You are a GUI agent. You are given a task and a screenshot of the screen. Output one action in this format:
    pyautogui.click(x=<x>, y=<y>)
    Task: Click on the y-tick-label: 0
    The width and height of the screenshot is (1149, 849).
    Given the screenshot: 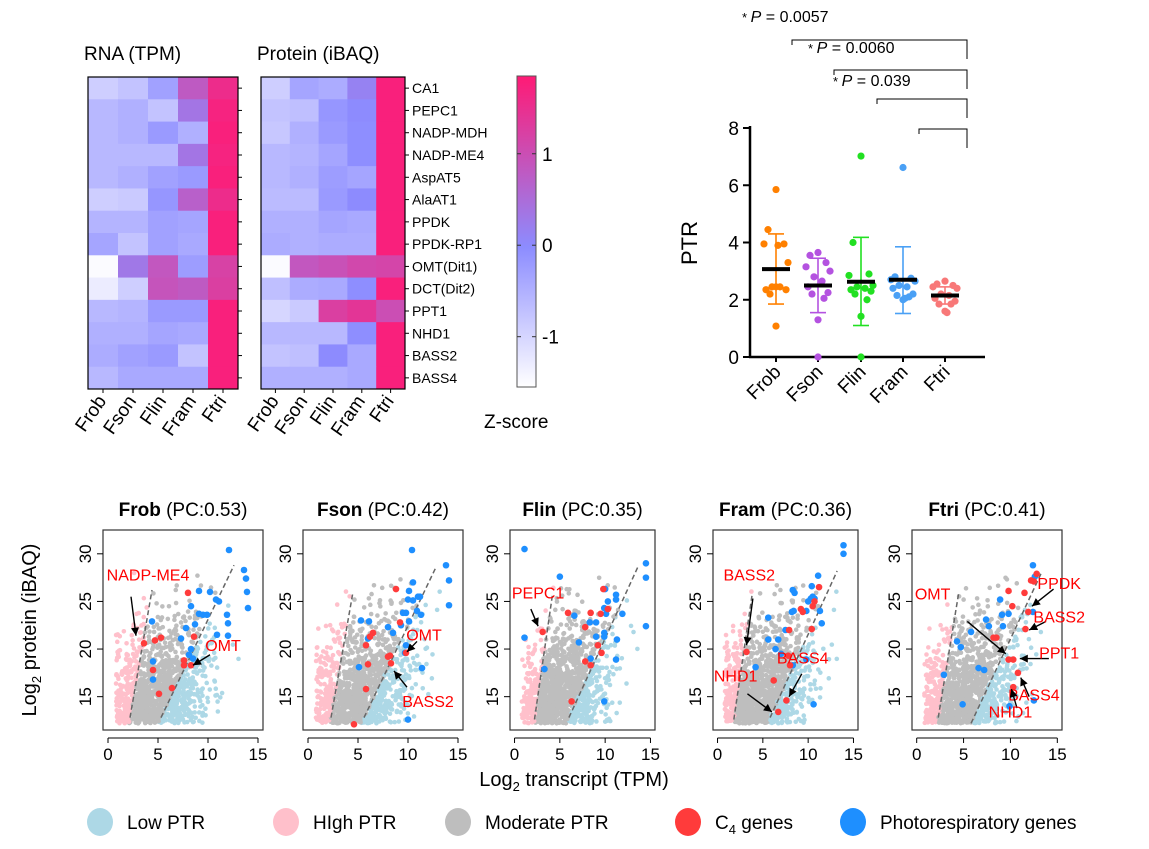 What is the action you would take?
    pyautogui.click(x=733, y=358)
    